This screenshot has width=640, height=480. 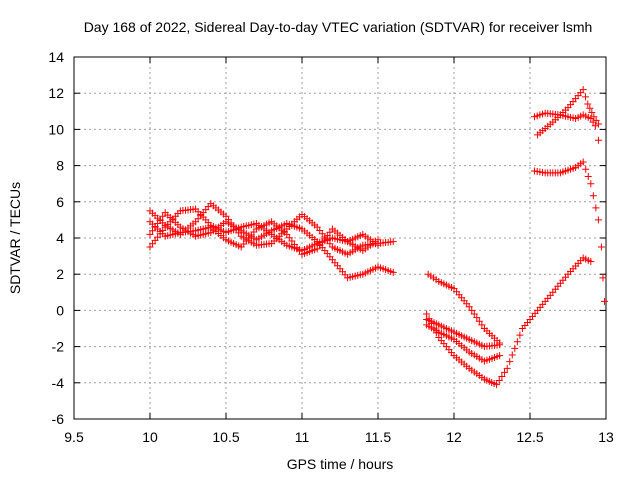 I want to click on y-tick-label: 2, so click(x=60, y=274).